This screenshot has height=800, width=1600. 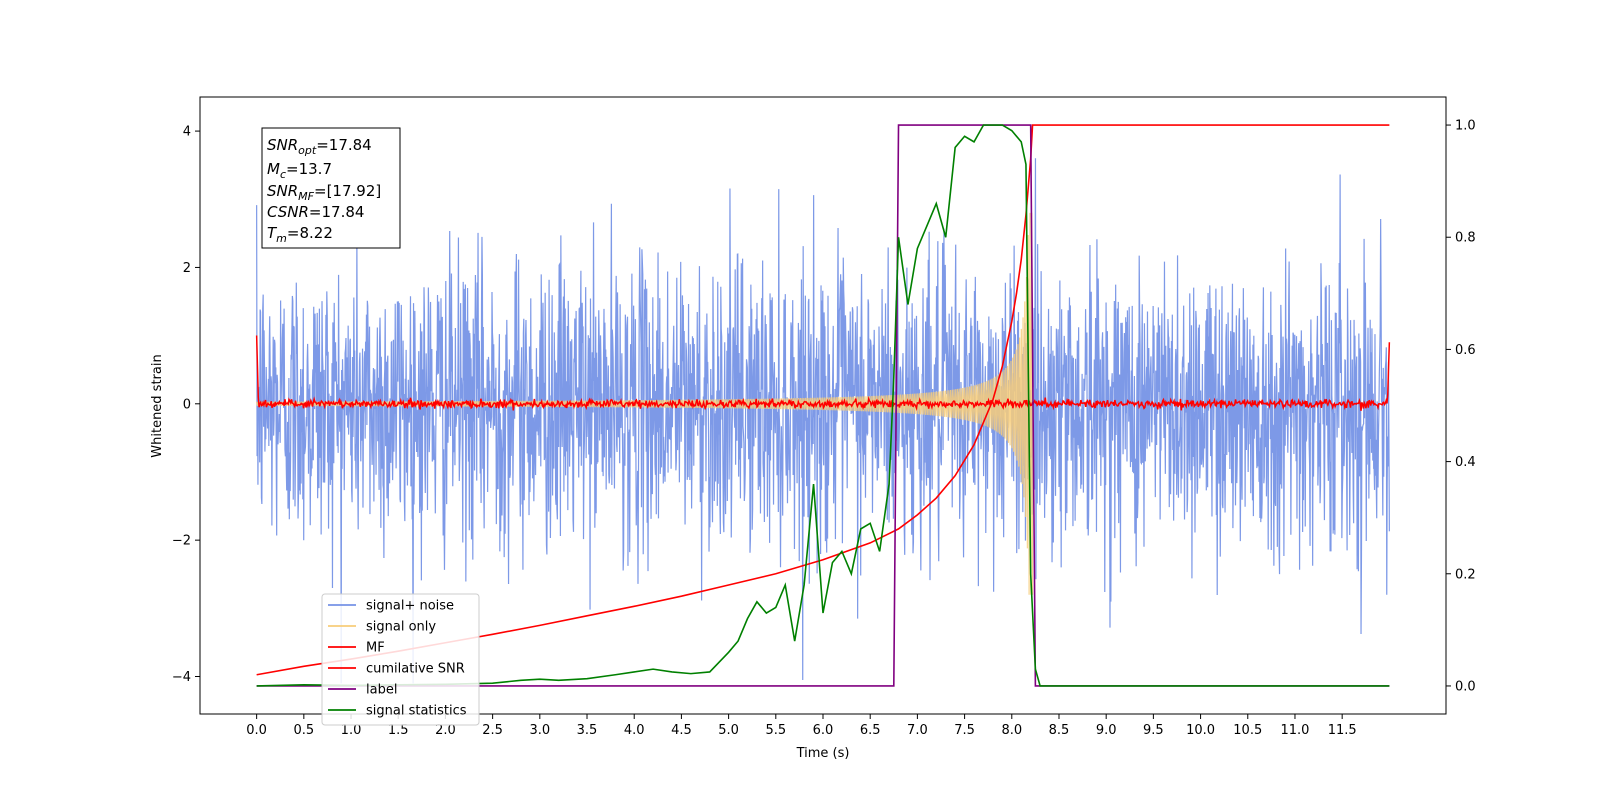 What do you see at coordinates (775, 730) in the screenshot?
I see `x-tick-label: 5.5` at bounding box center [775, 730].